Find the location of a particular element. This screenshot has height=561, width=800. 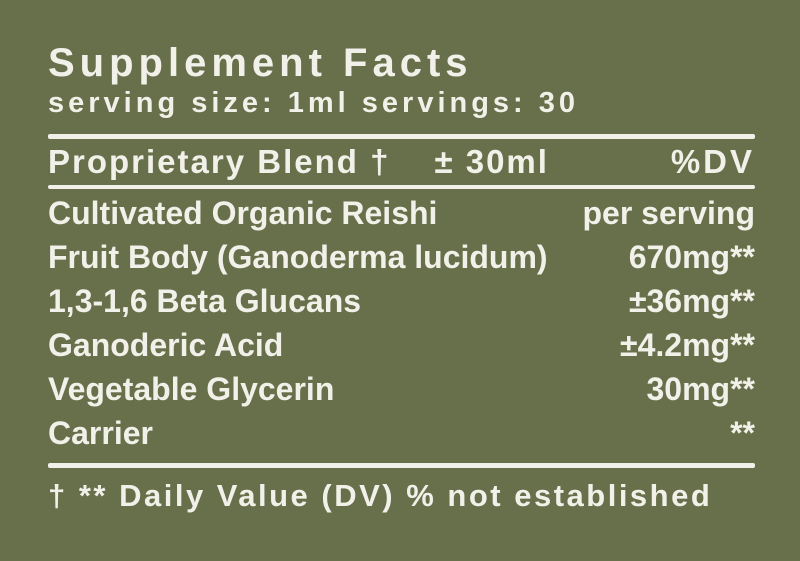

table-row: Cultivated Organic Reishi per serving is located at coordinates (401, 213).